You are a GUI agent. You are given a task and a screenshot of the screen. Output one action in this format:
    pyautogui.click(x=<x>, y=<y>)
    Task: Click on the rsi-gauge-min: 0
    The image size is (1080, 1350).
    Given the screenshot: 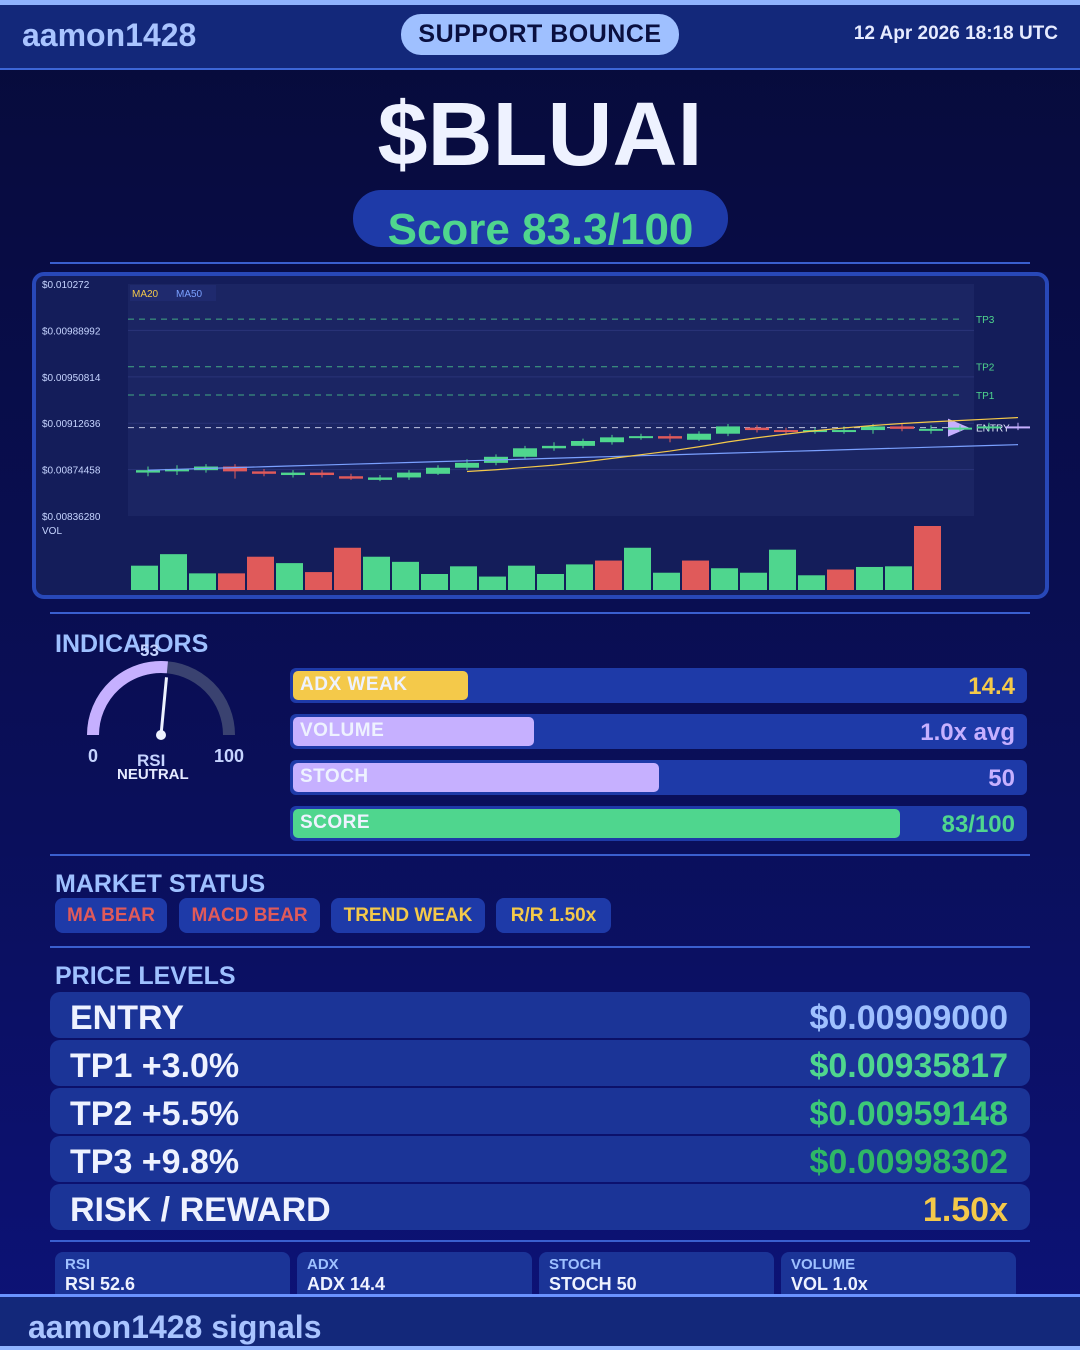 What is the action you would take?
    pyautogui.click(x=93, y=756)
    